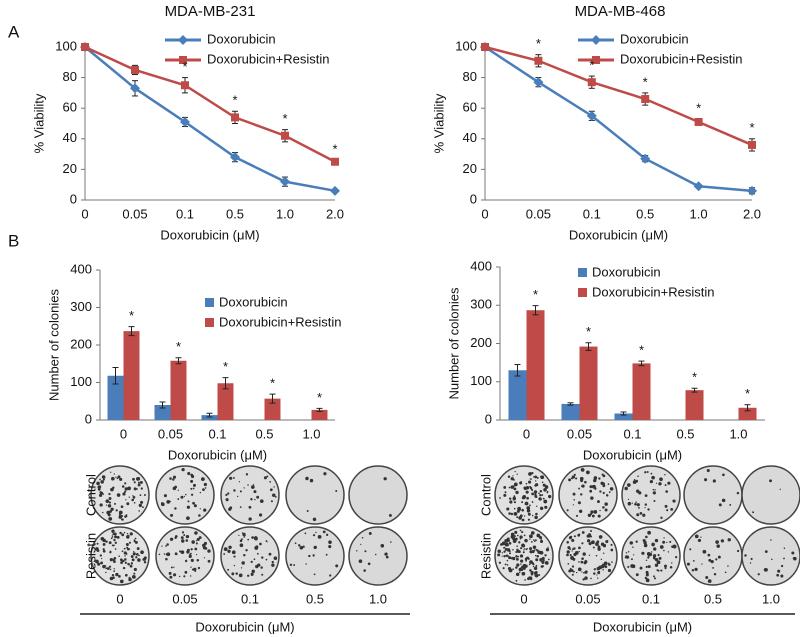 The image size is (800, 637). I want to click on panel-label: B, so click(13, 240).